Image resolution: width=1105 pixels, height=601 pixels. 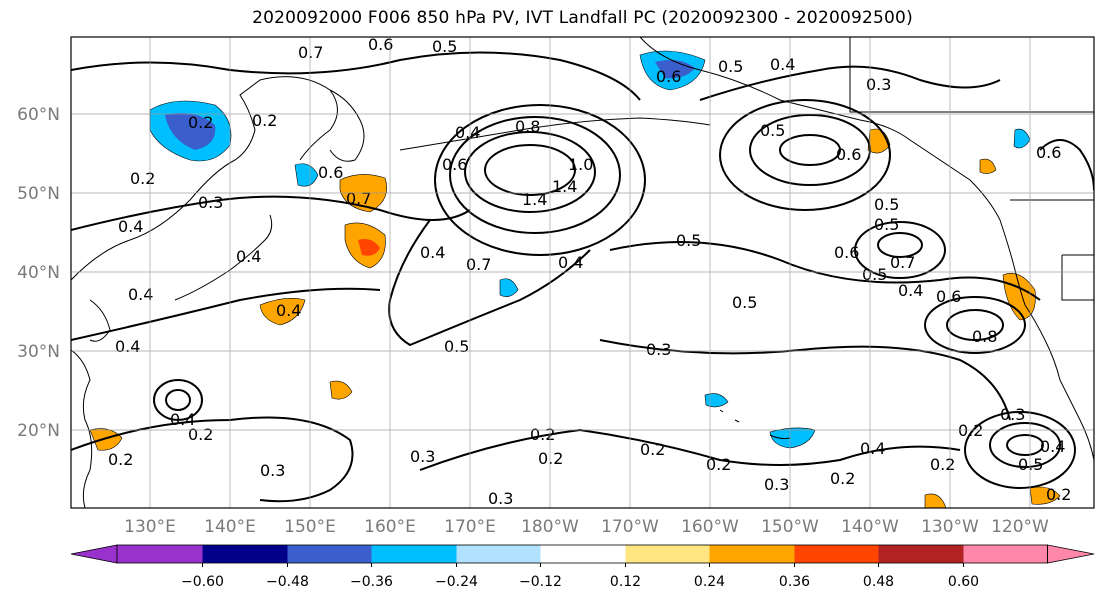 I want to click on clab-44: 0.2, so click(x=542, y=434).